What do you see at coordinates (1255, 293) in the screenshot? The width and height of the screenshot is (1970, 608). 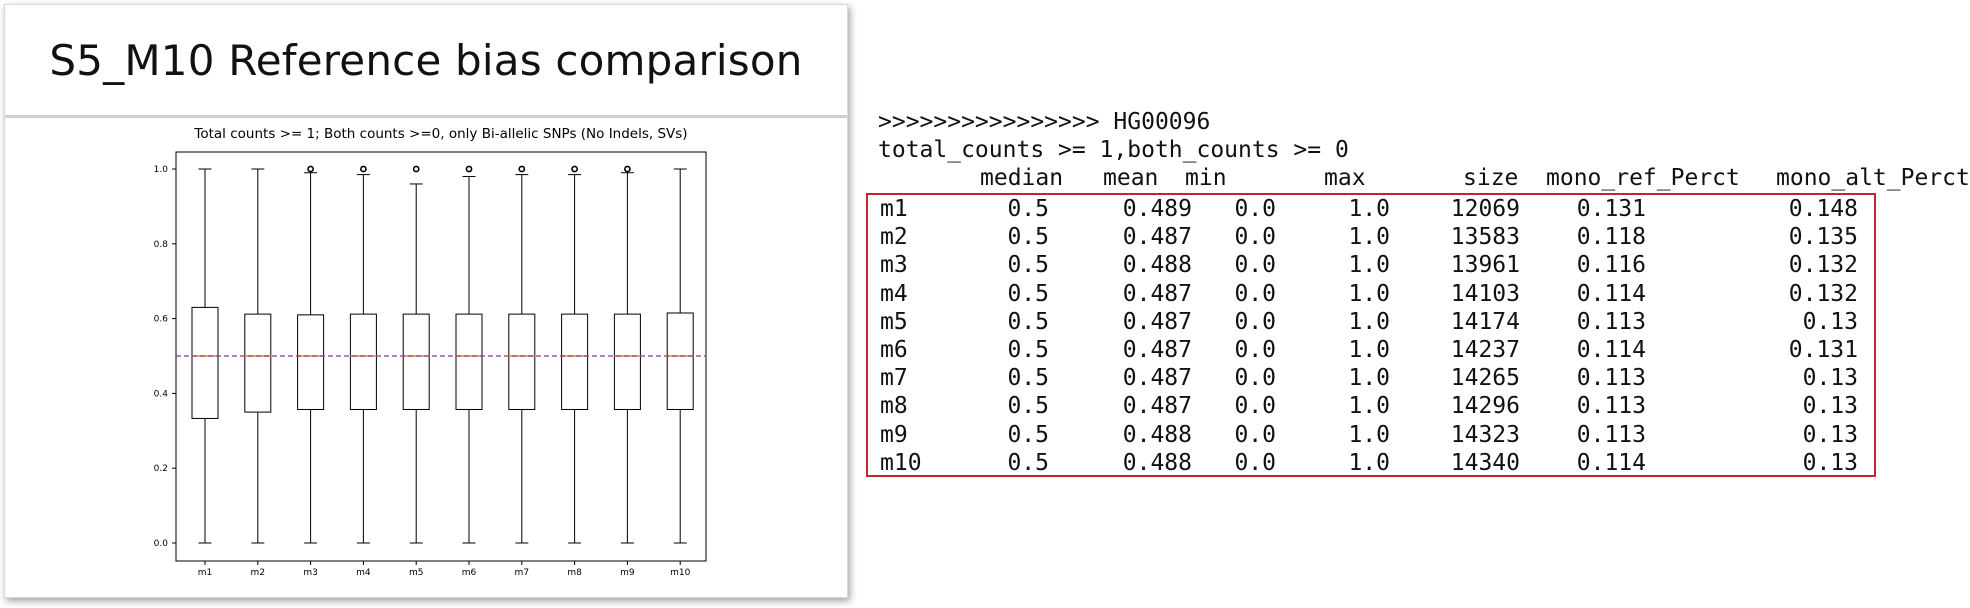 I see `row-m4-min: 0.0` at bounding box center [1255, 293].